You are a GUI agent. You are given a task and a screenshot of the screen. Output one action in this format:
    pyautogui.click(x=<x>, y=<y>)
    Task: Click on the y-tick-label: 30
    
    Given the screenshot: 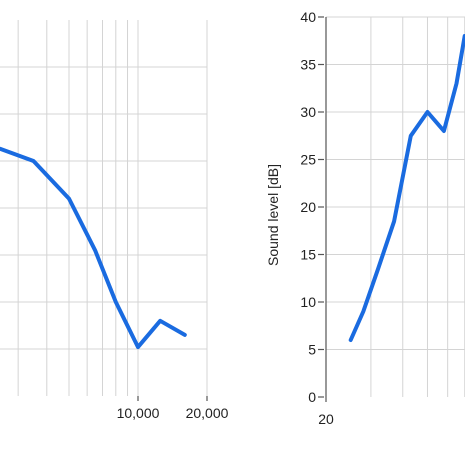 What is the action you would take?
    pyautogui.click(x=308, y=112)
    